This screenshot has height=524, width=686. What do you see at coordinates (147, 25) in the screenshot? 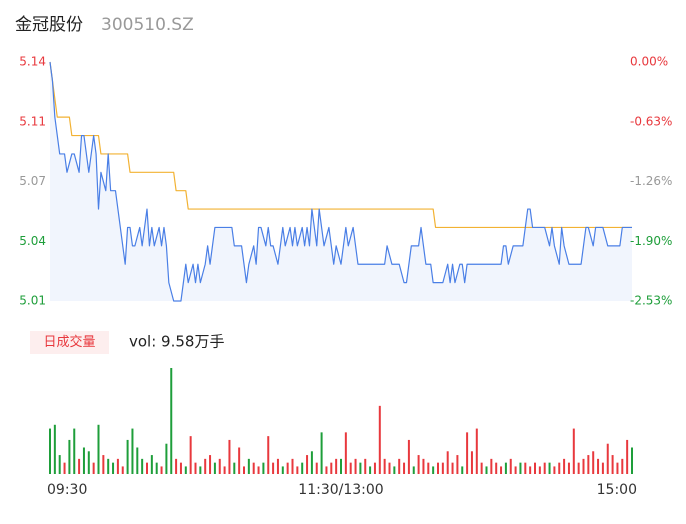
I see `stock-code: 300510.SZ` at bounding box center [147, 25].